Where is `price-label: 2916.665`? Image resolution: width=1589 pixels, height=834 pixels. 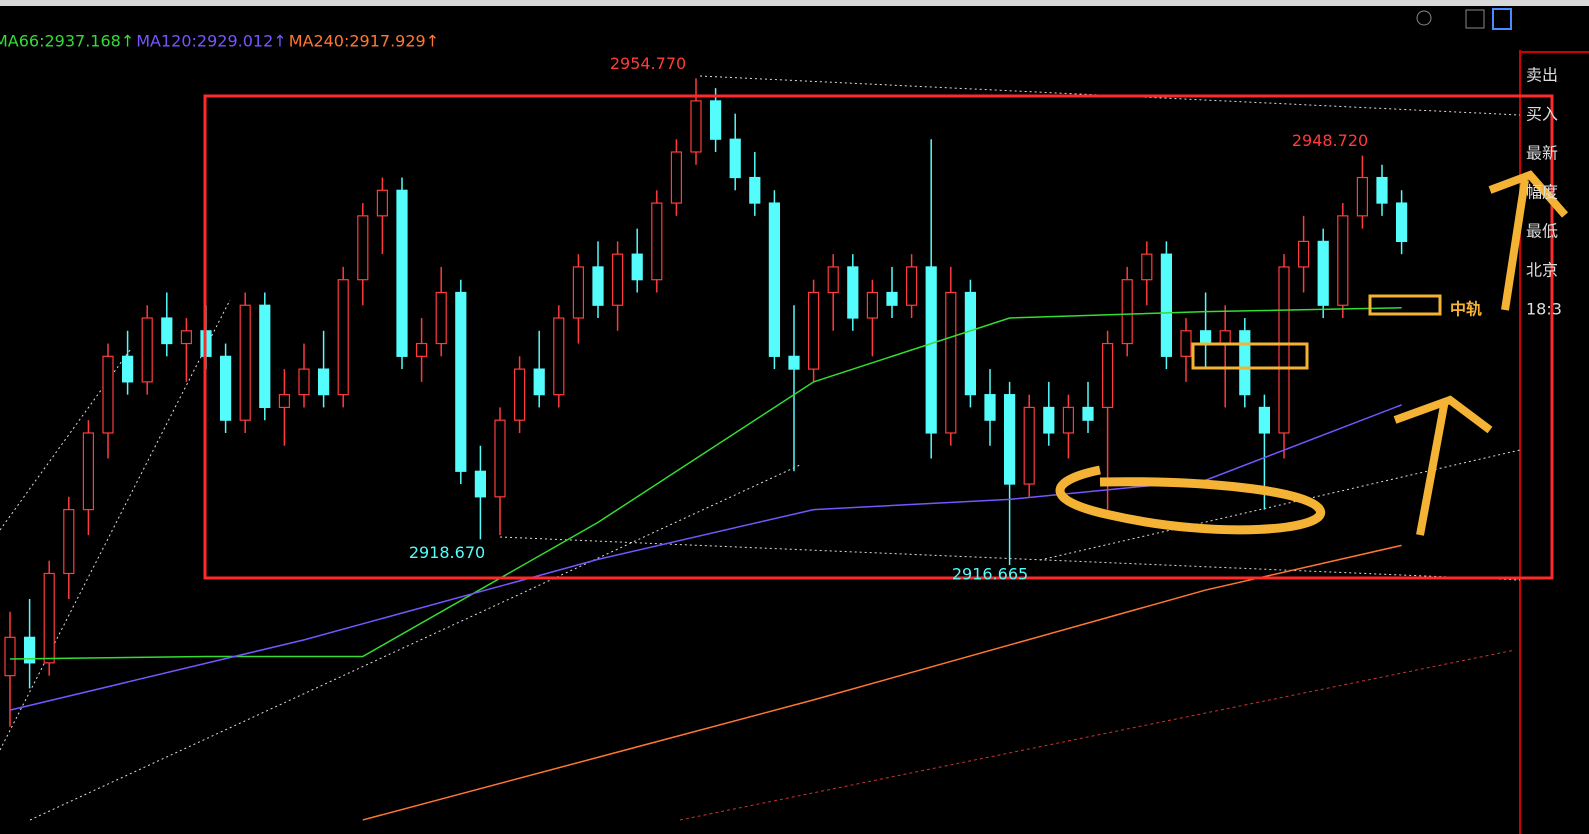
price-label: 2916.665 is located at coordinates (990, 573).